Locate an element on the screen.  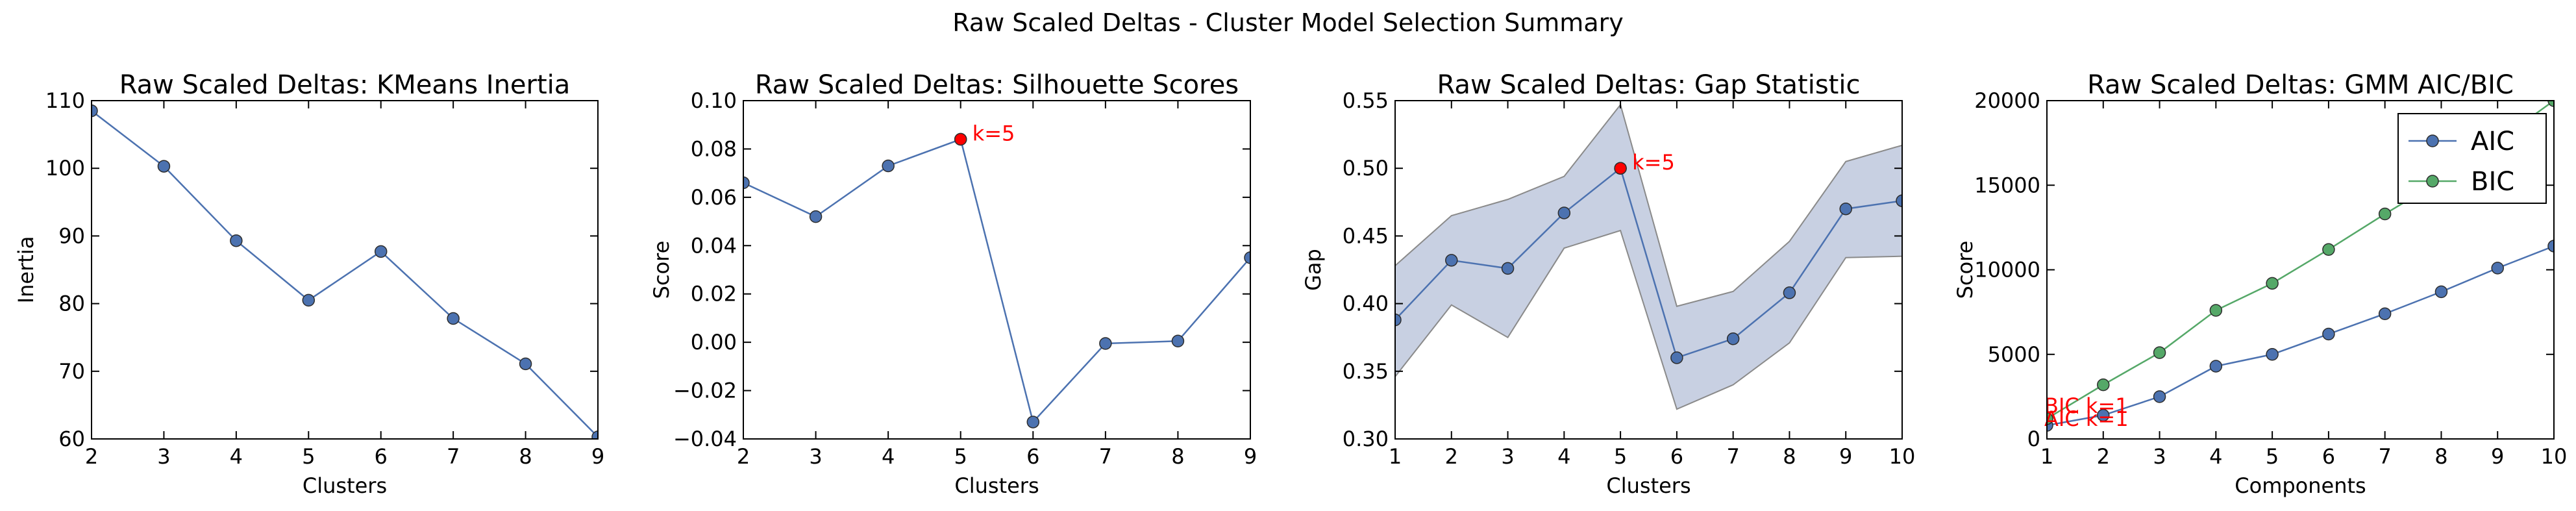
chart-title: Raw Scaled Deltas: Gap Statistic is located at coordinates (1649, 85).